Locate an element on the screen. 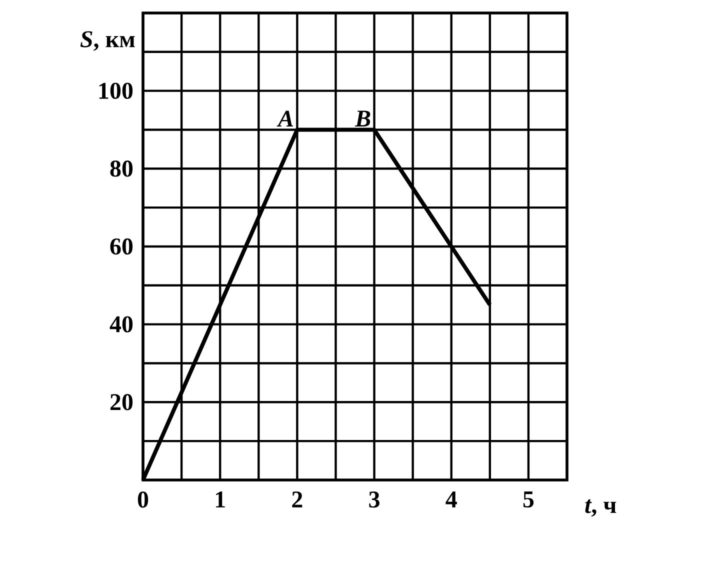 The width and height of the screenshot is (721, 565). x-tick-label: 5 is located at coordinates (528, 500).